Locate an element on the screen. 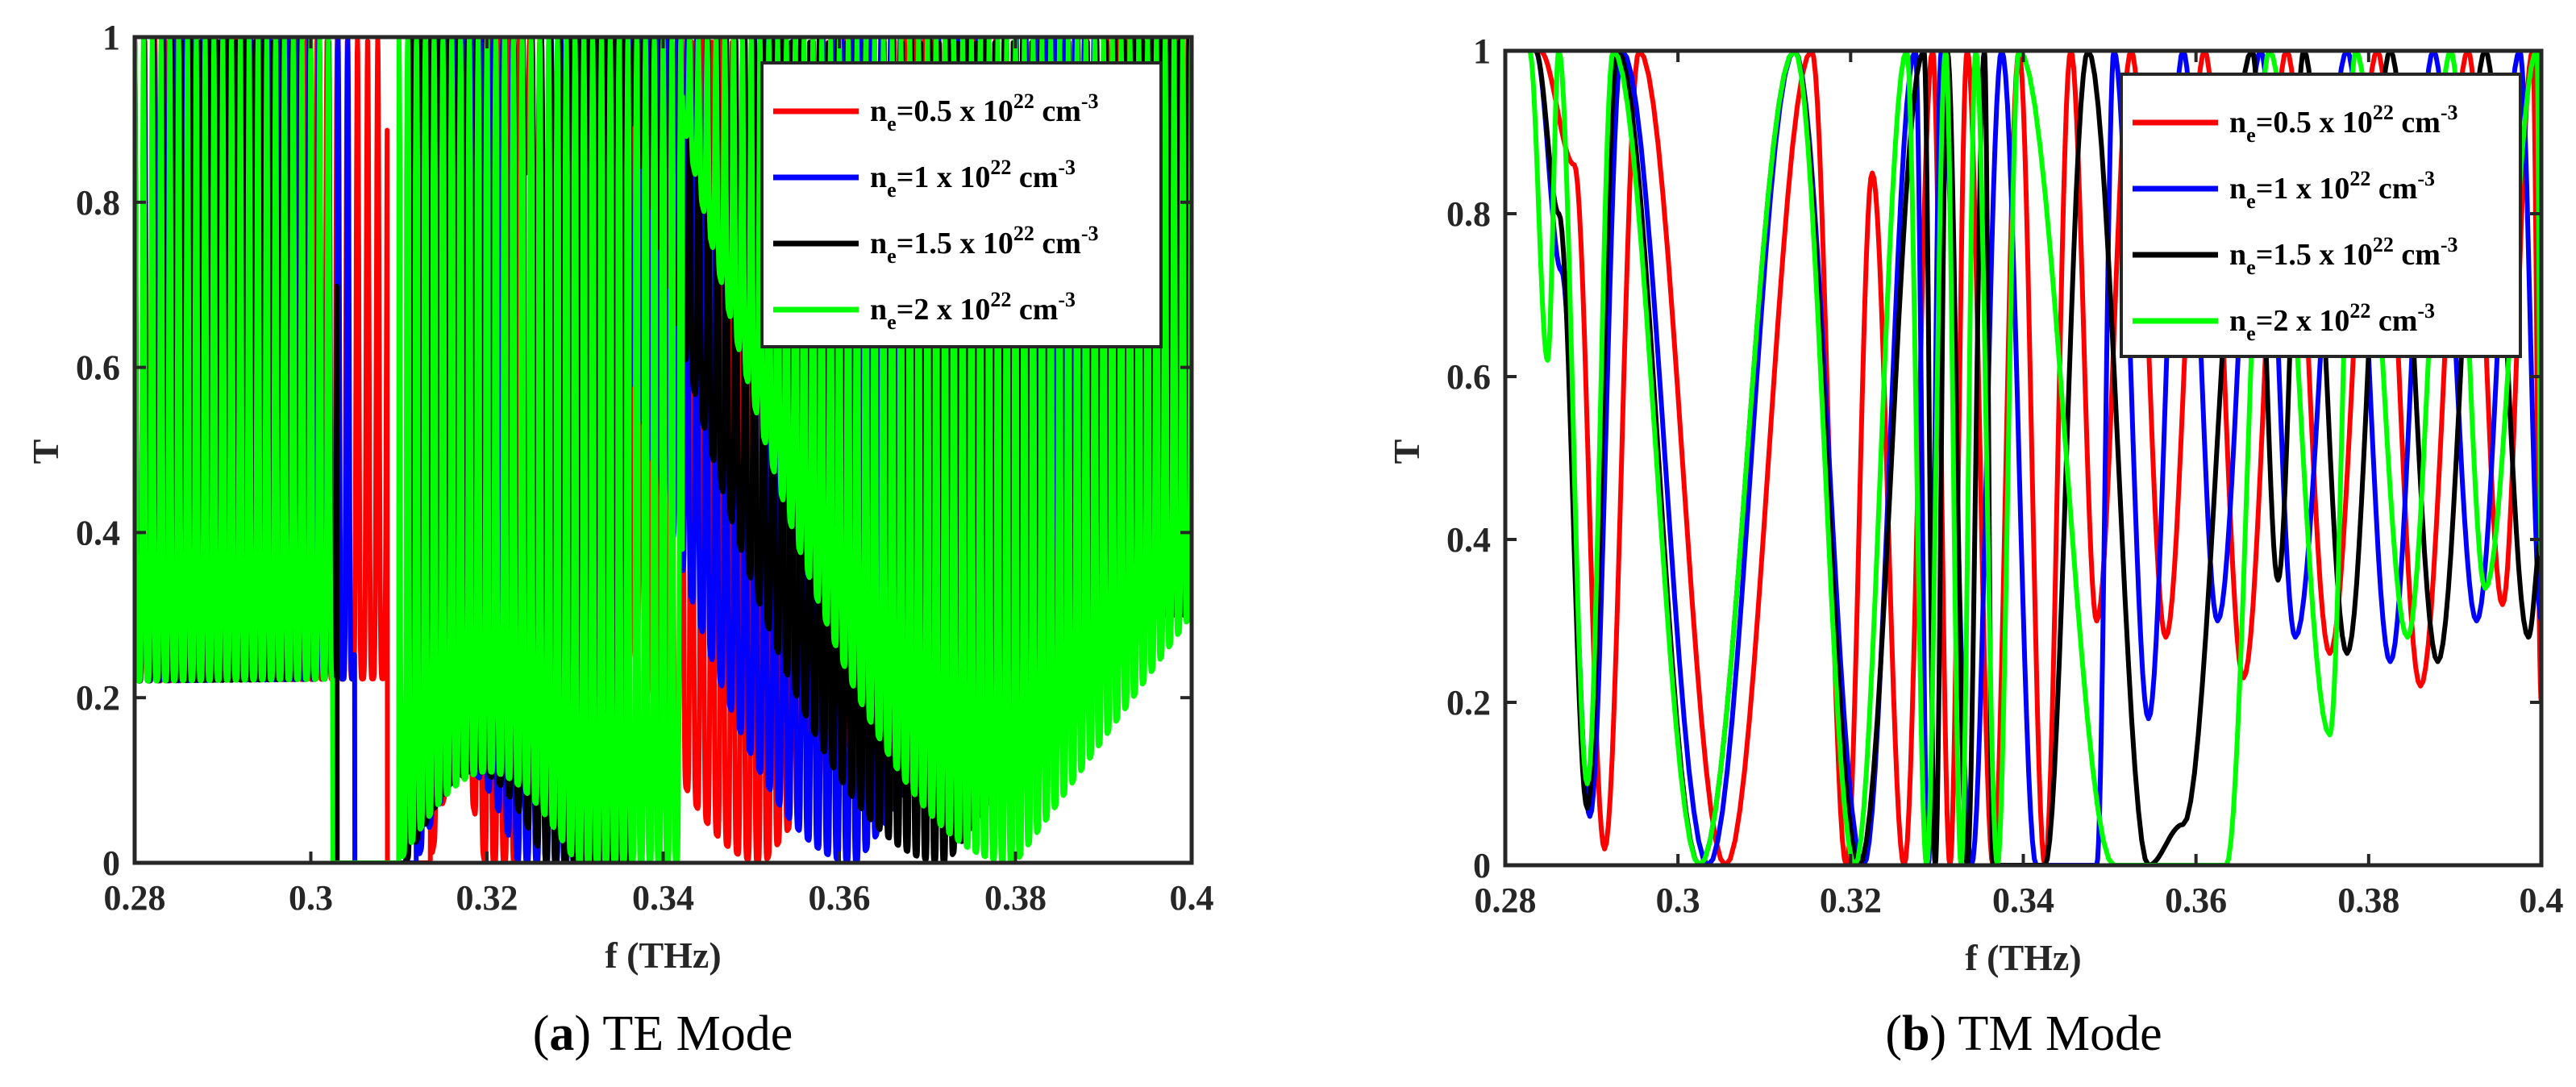 This screenshot has width=2576, height=1087. panel-caption: (b) TM Mode is located at coordinates (2024, 1033).